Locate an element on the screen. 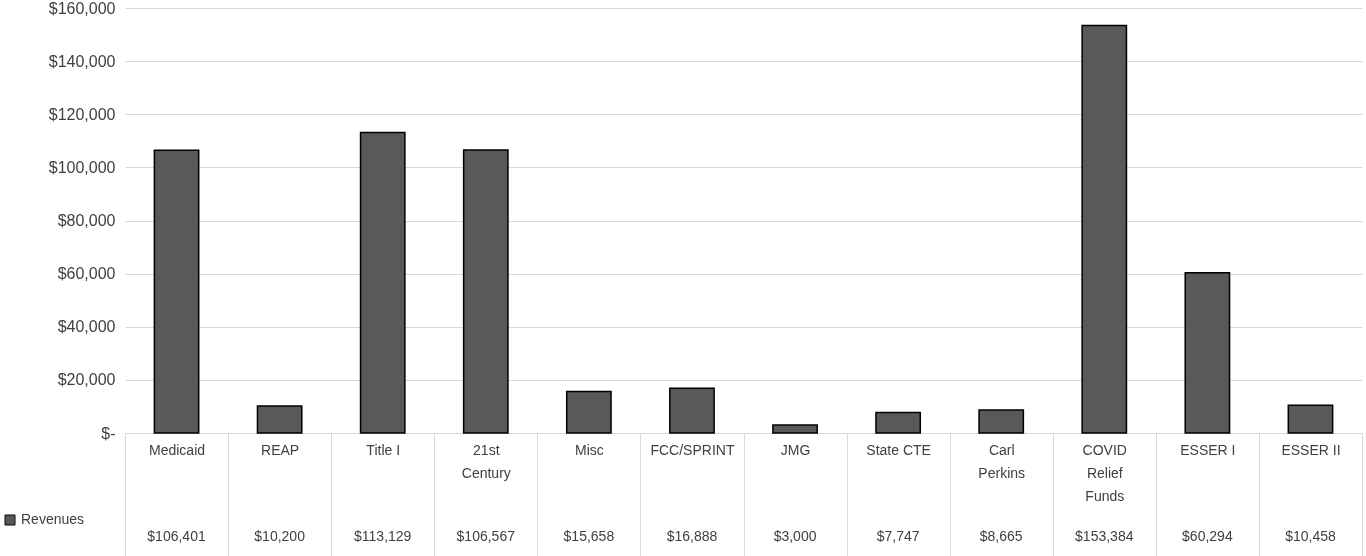 The width and height of the screenshot is (1366, 556). data-label: $106,567 is located at coordinates (486, 536).